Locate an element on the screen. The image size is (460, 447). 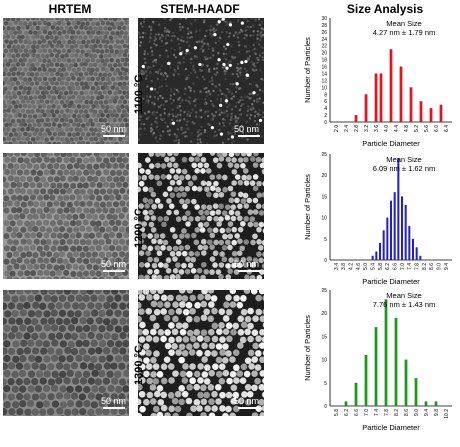
x-tick-label: 10.2 is located at coordinates (447, 414).